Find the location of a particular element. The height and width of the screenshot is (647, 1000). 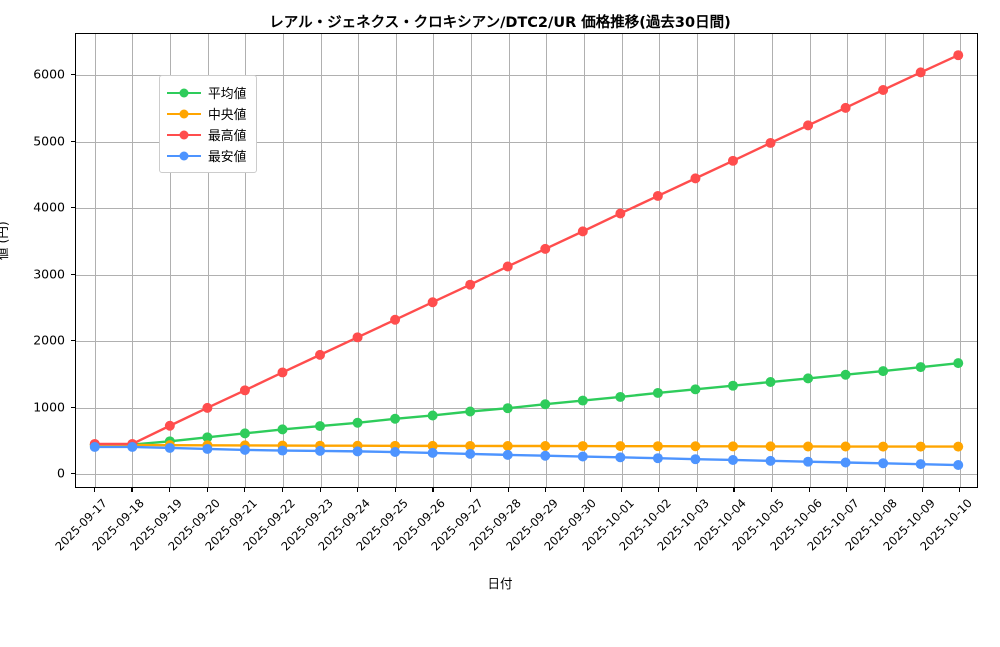

chart-legend: 平均値中央値最高値 最安値 is located at coordinates (208, 124).